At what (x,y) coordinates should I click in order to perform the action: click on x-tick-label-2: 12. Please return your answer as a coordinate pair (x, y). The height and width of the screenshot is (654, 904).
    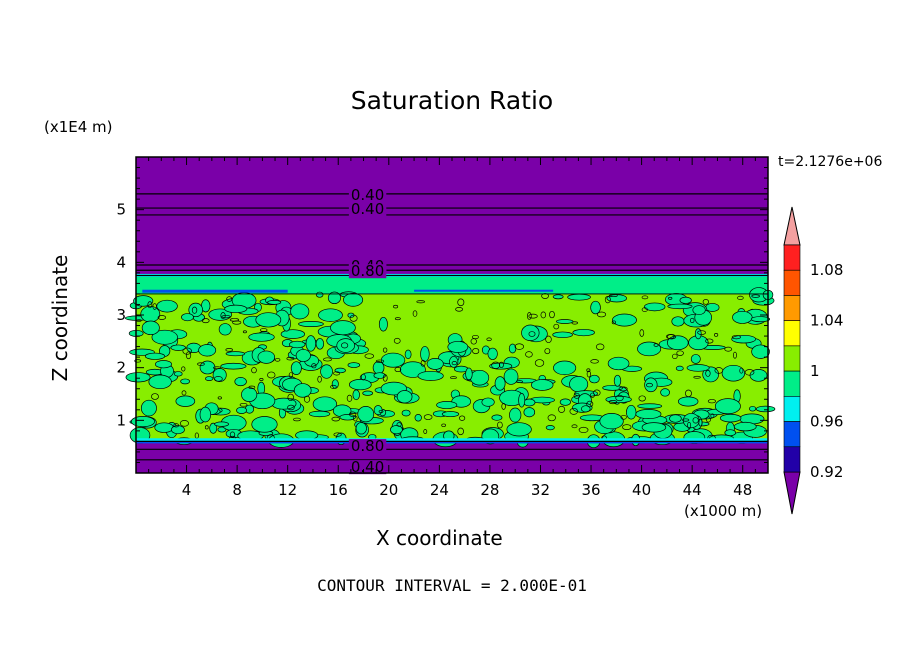
    Looking at the image, I should click on (287, 490).